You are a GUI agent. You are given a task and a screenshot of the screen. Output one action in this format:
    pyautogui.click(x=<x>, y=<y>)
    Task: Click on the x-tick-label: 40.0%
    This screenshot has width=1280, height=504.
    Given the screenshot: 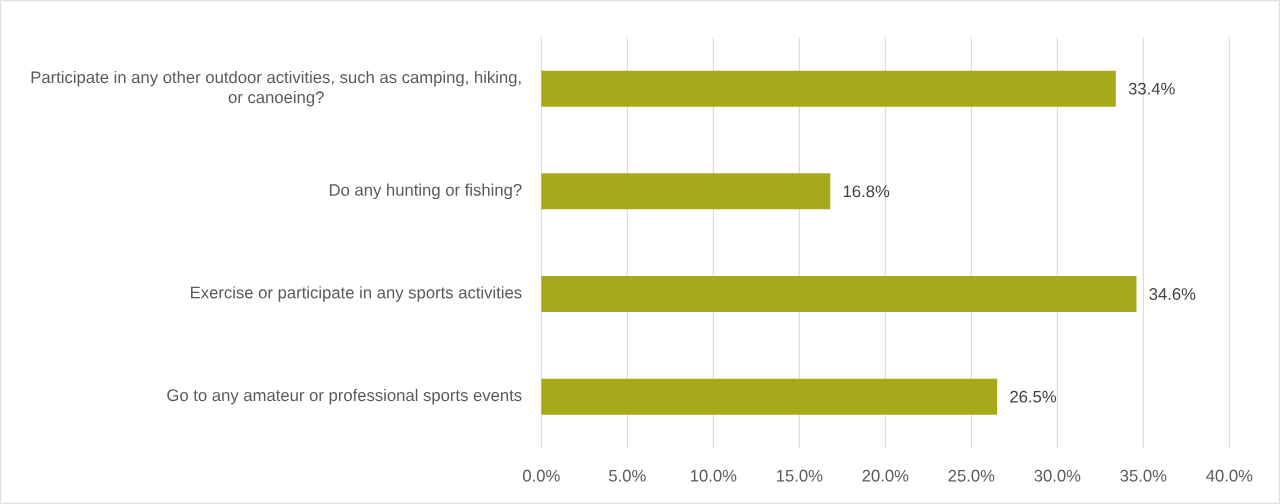 What is the action you would take?
    pyautogui.click(x=1229, y=475)
    